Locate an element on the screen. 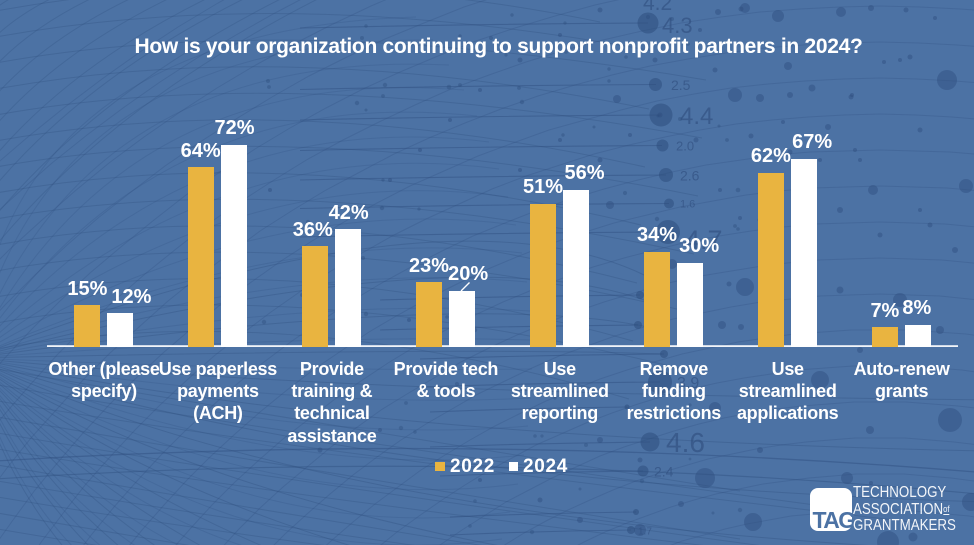  svg-text: 1.7 is located at coordinates (645, 532).